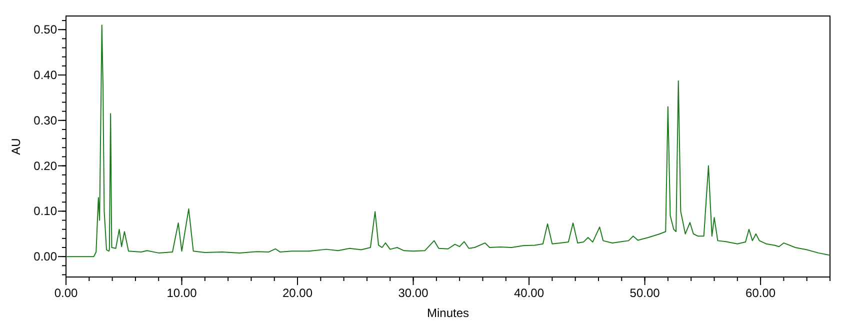 This screenshot has height=331, width=848. I want to click on y-tick-label: 0.30, so click(46, 120).